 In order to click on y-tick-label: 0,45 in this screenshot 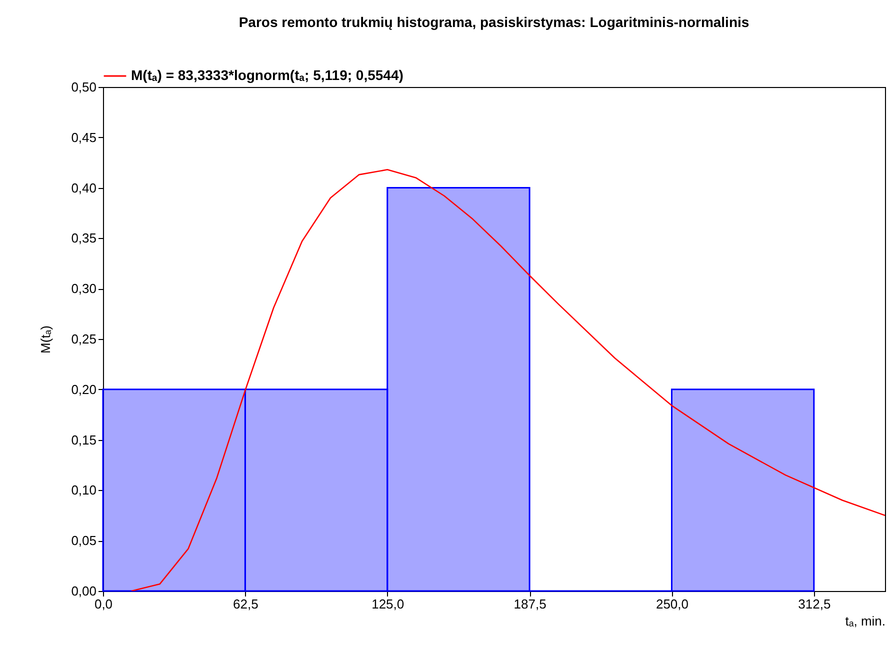, I will do `click(83, 137)`.